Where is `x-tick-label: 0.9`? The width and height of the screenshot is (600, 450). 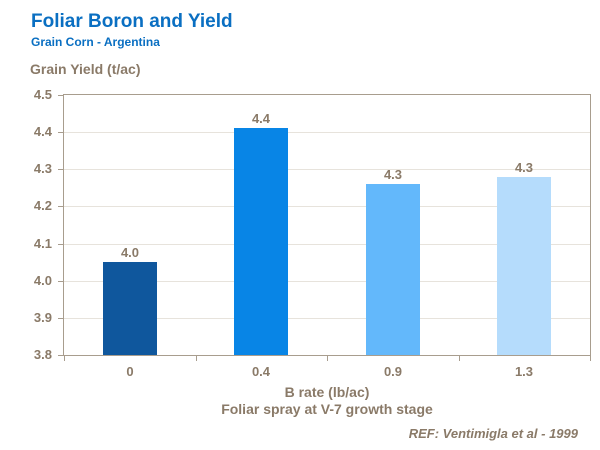 x-tick-label: 0.9 is located at coordinates (393, 371).